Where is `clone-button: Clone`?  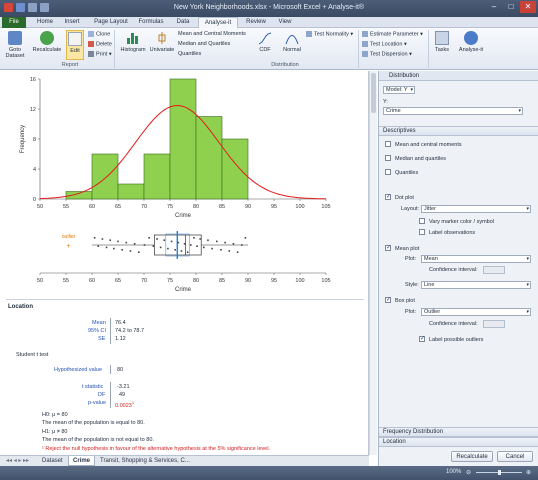
clone-button: Clone is located at coordinates (99, 34).